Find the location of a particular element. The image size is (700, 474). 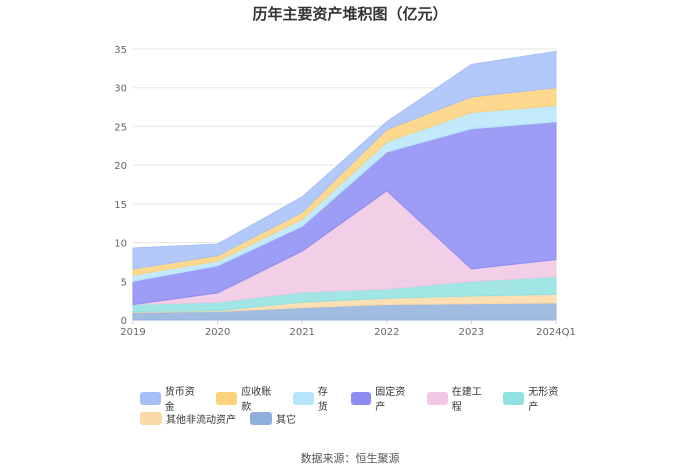

legend: 货币资金 应收账款 存货 固定资产 在建工程 无形资产 其他非流动资产 其它 is located at coordinates (360, 407).